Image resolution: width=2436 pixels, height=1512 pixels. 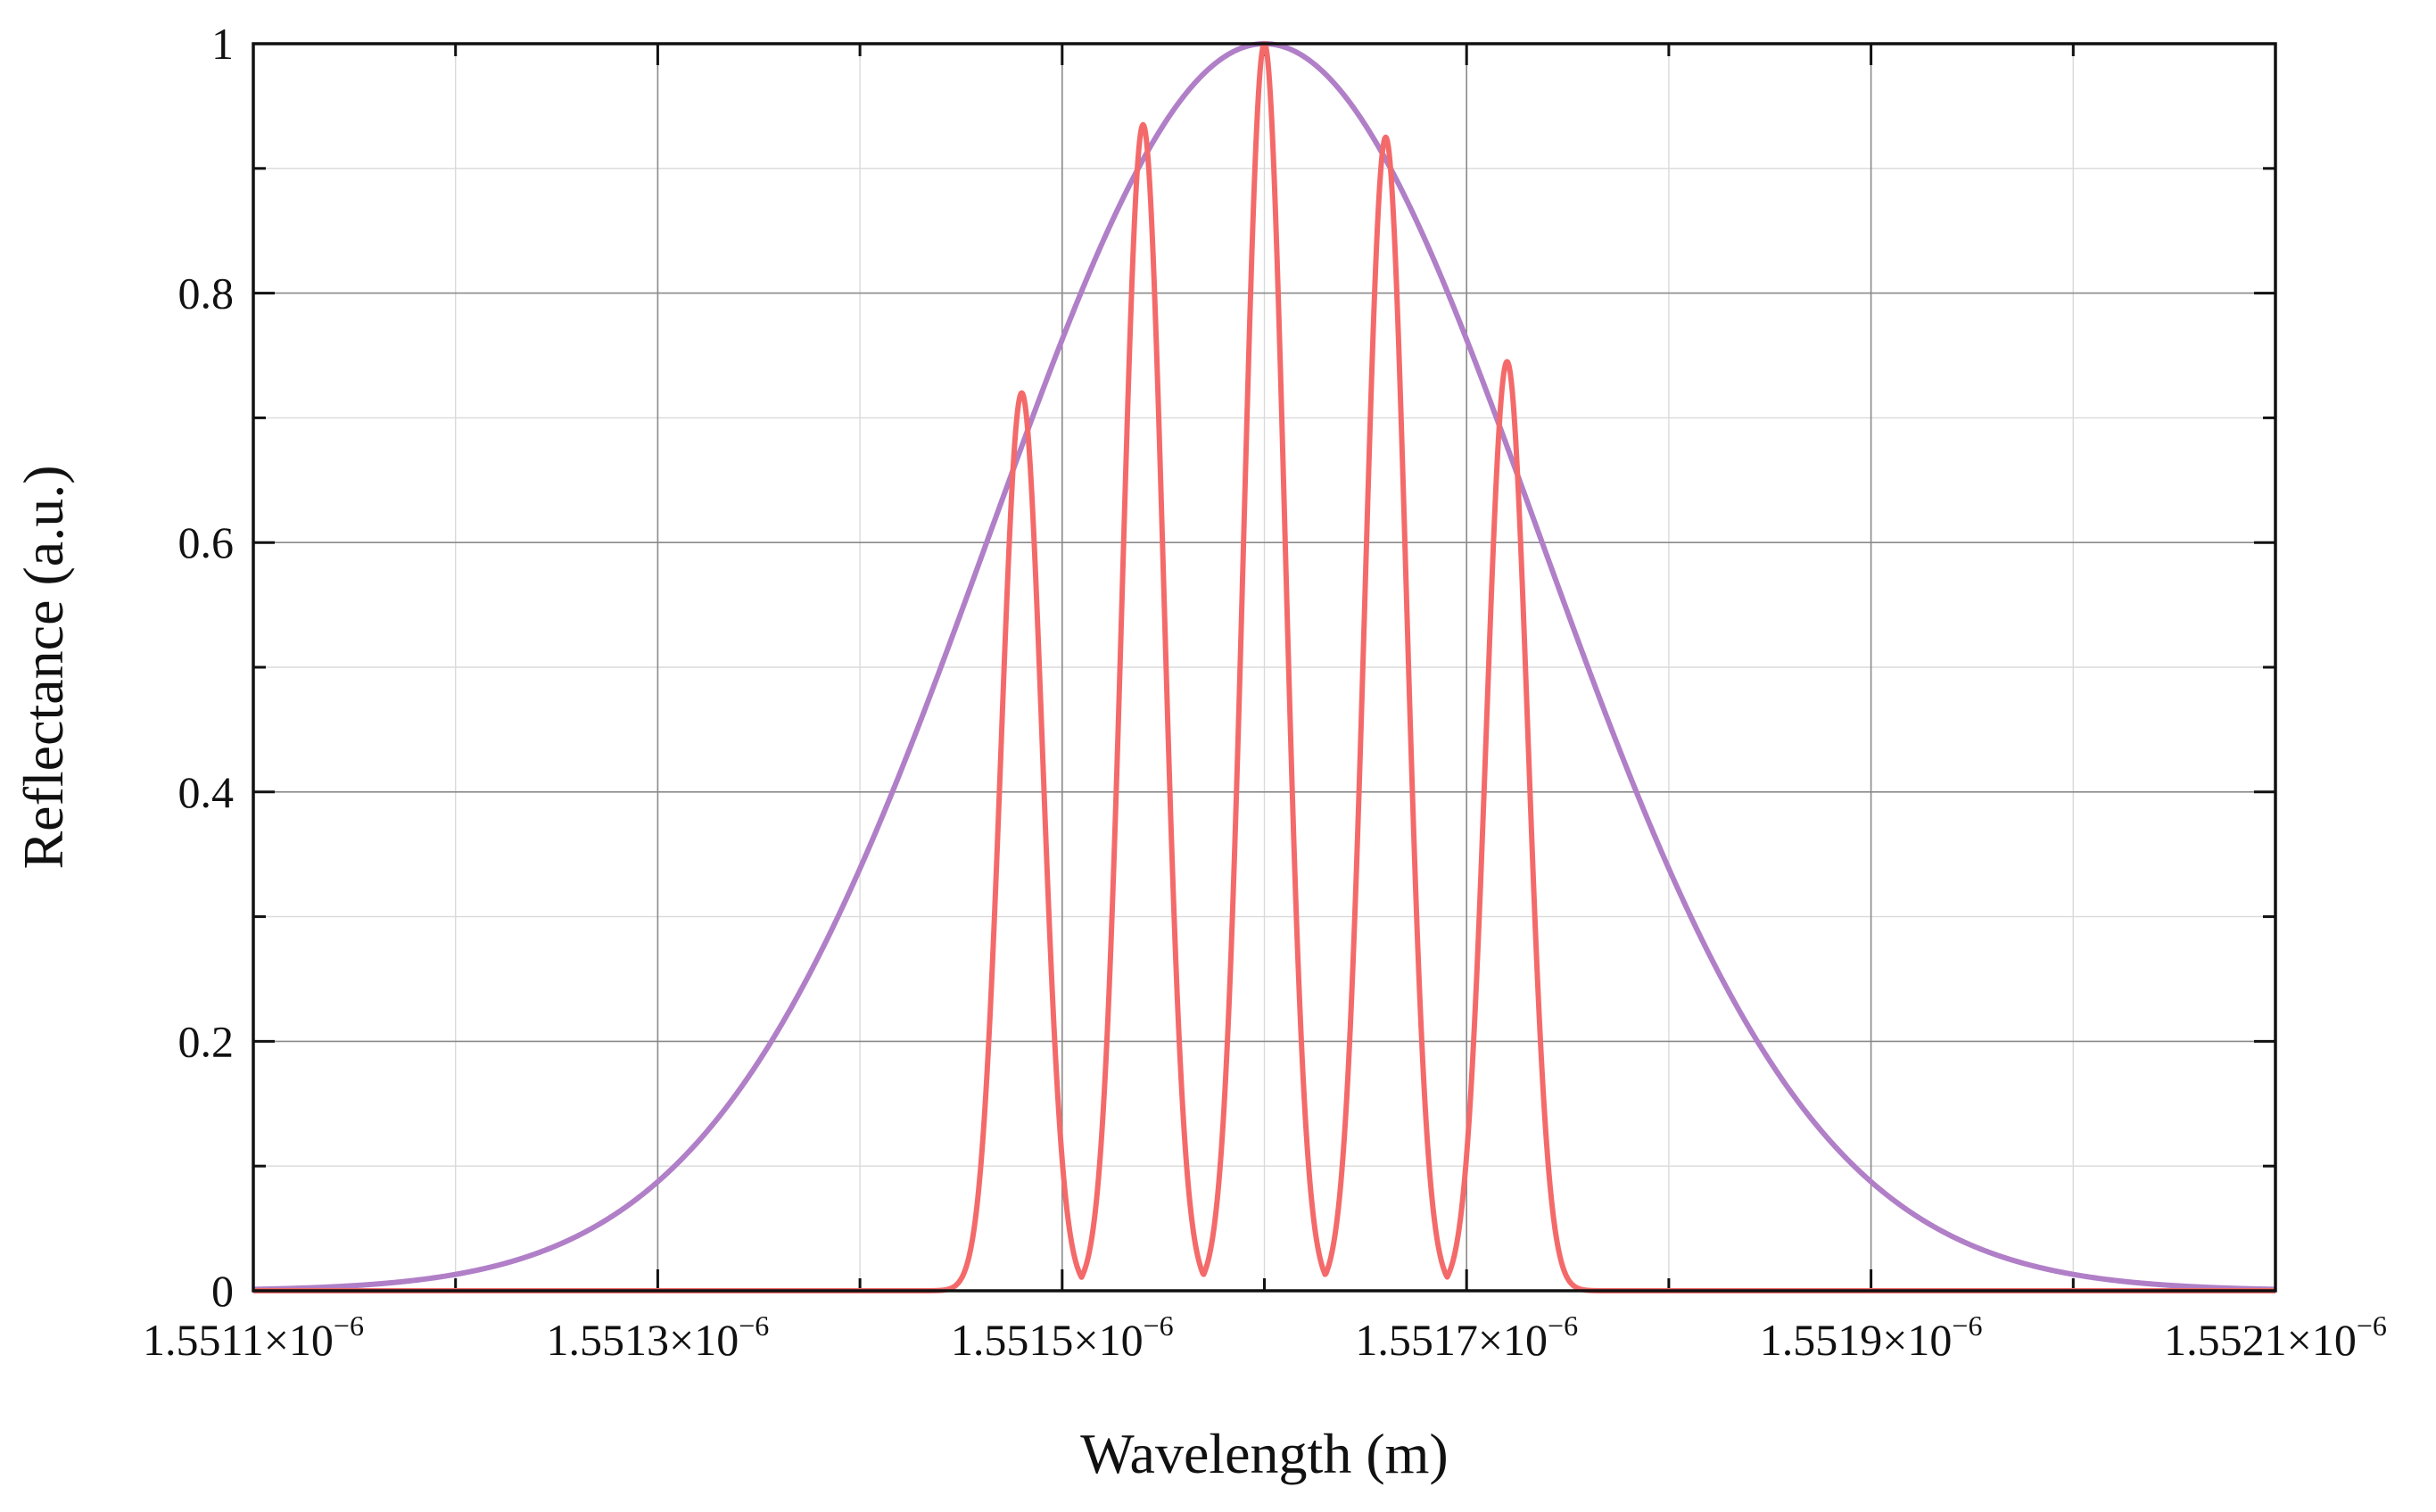 I want to click on y-tick-label: 1, so click(x=222, y=44).